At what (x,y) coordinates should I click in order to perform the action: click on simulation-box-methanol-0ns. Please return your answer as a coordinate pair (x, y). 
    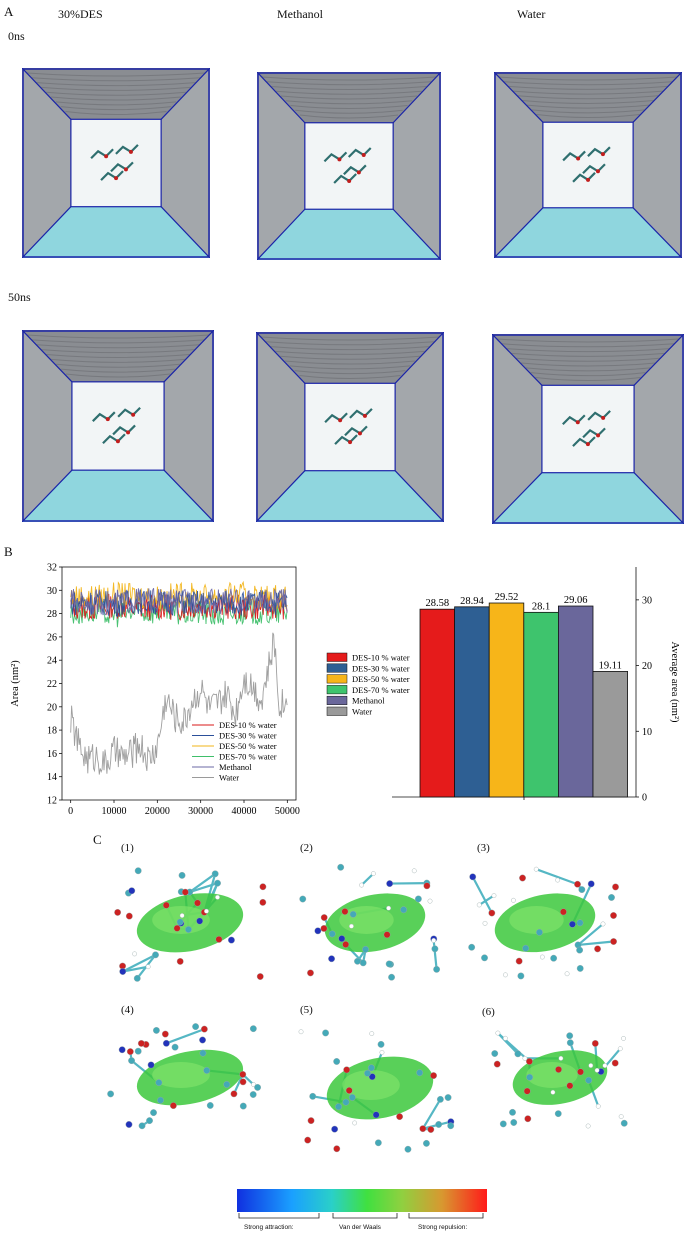
    Looking at the image, I should click on (349, 166).